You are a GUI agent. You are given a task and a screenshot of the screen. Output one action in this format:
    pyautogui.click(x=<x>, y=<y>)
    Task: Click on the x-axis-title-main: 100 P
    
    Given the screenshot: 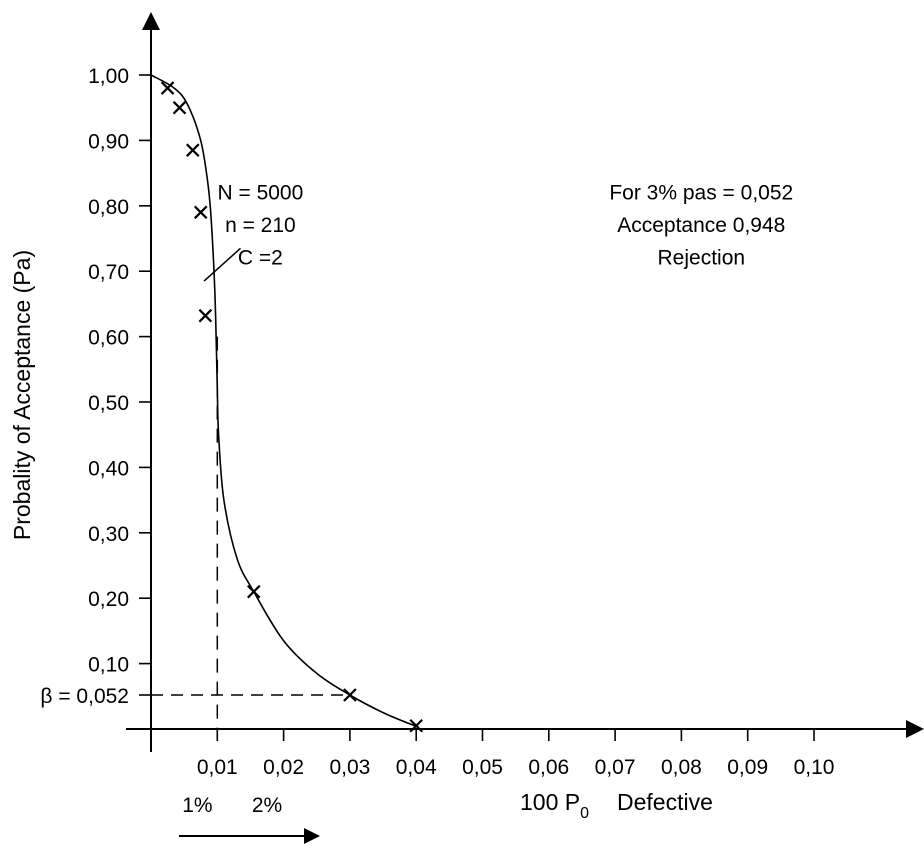 What is the action you would take?
    pyautogui.click(x=550, y=802)
    